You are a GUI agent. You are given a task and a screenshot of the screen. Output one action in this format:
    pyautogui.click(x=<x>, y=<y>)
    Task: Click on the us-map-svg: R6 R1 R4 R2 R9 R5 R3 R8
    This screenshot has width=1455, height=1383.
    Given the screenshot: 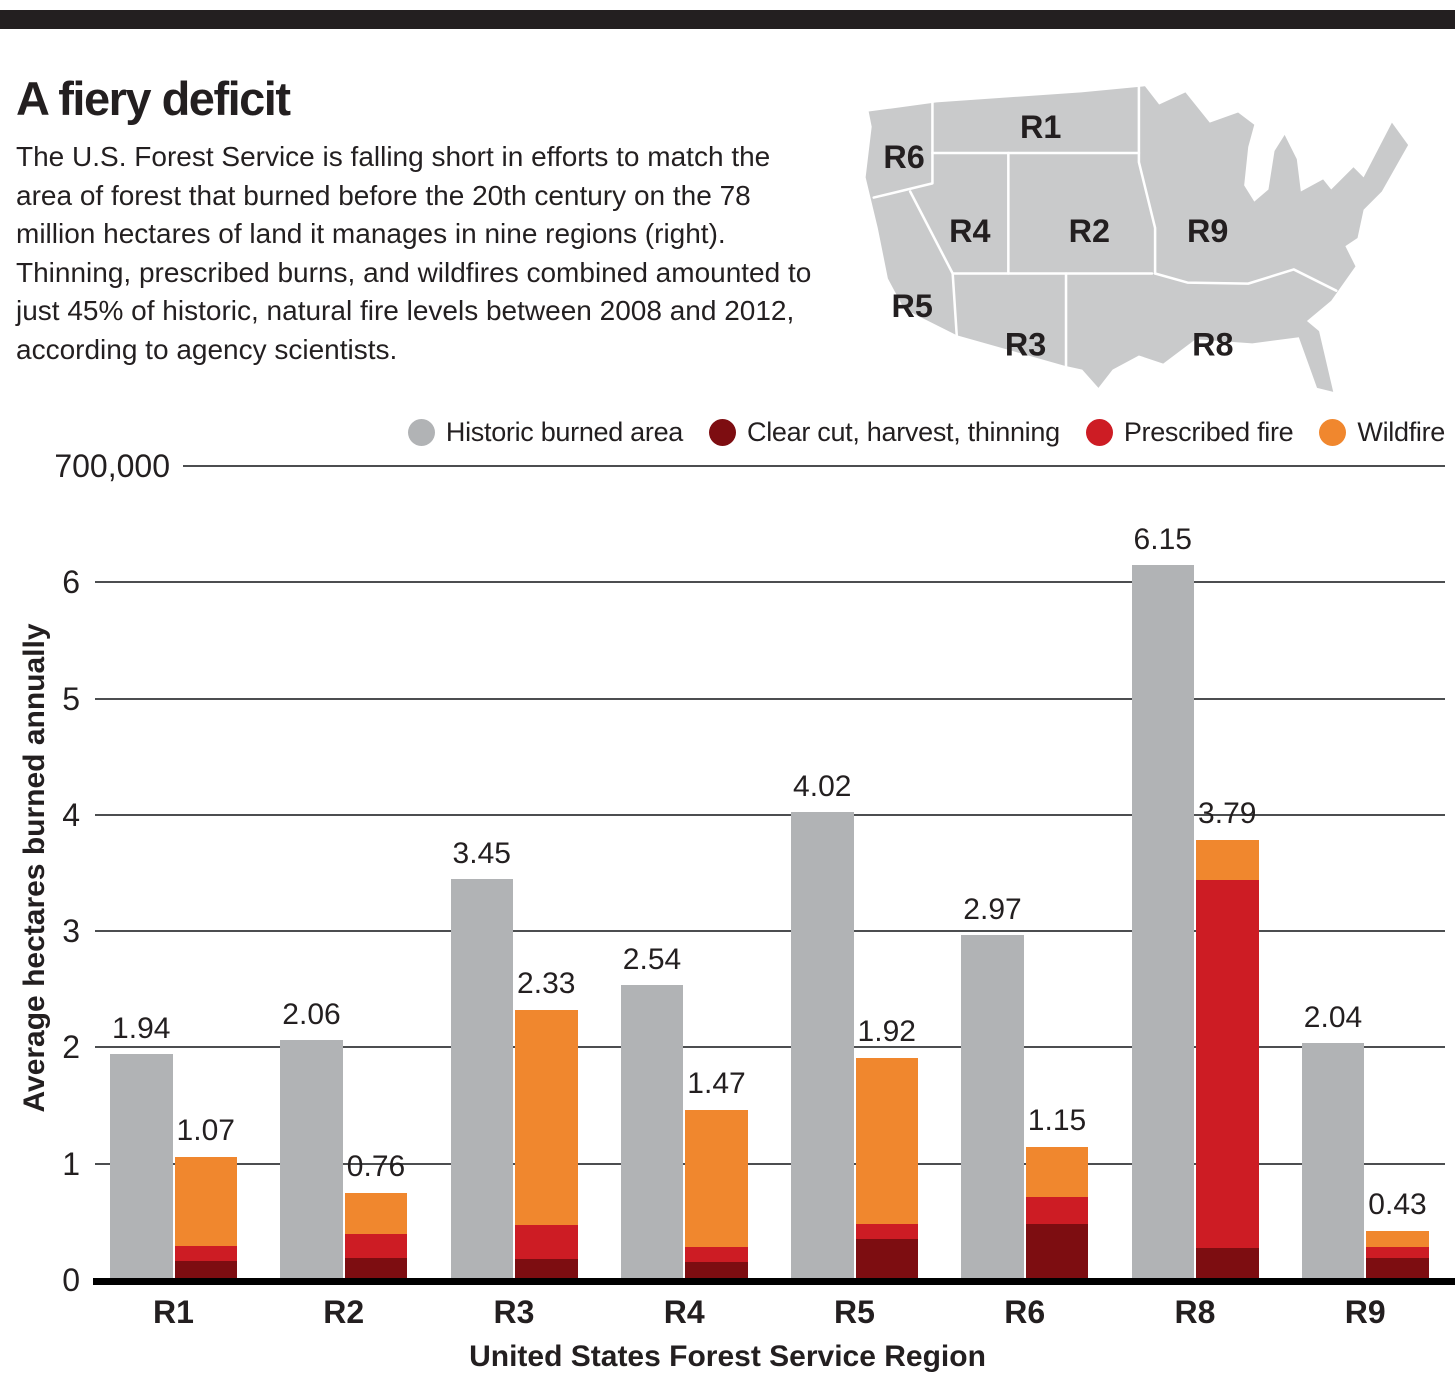 What is the action you would take?
    pyautogui.click(x=1137, y=238)
    